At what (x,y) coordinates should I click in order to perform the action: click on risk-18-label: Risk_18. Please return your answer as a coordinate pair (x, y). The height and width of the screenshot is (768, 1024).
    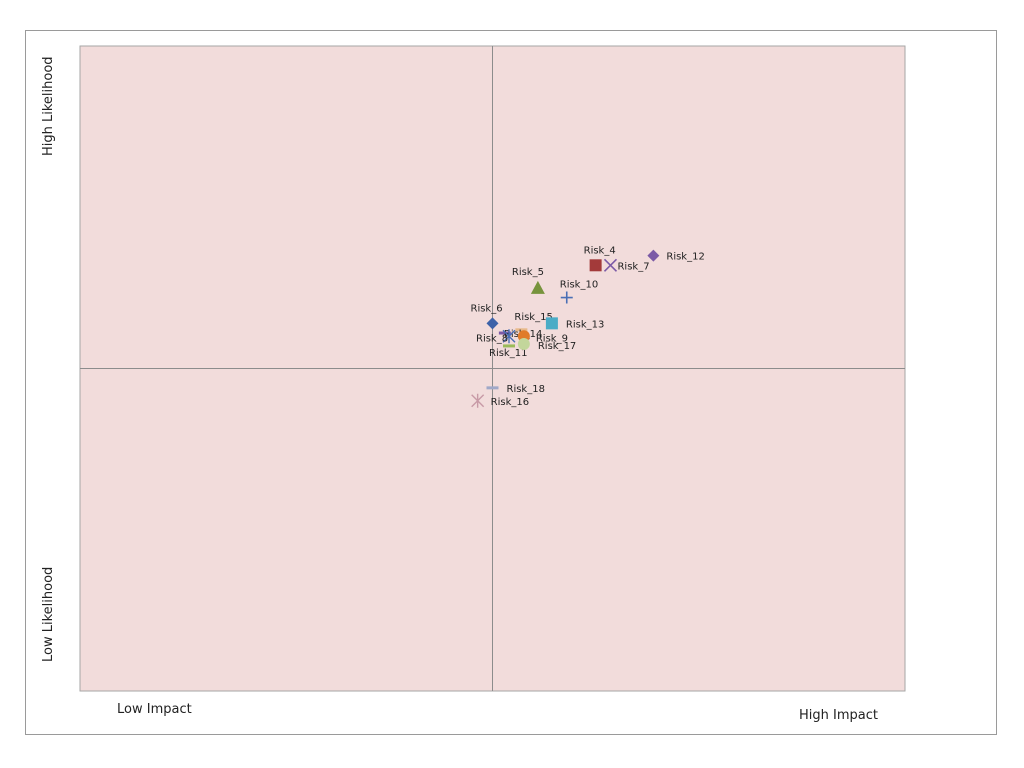
    Looking at the image, I should click on (526, 389).